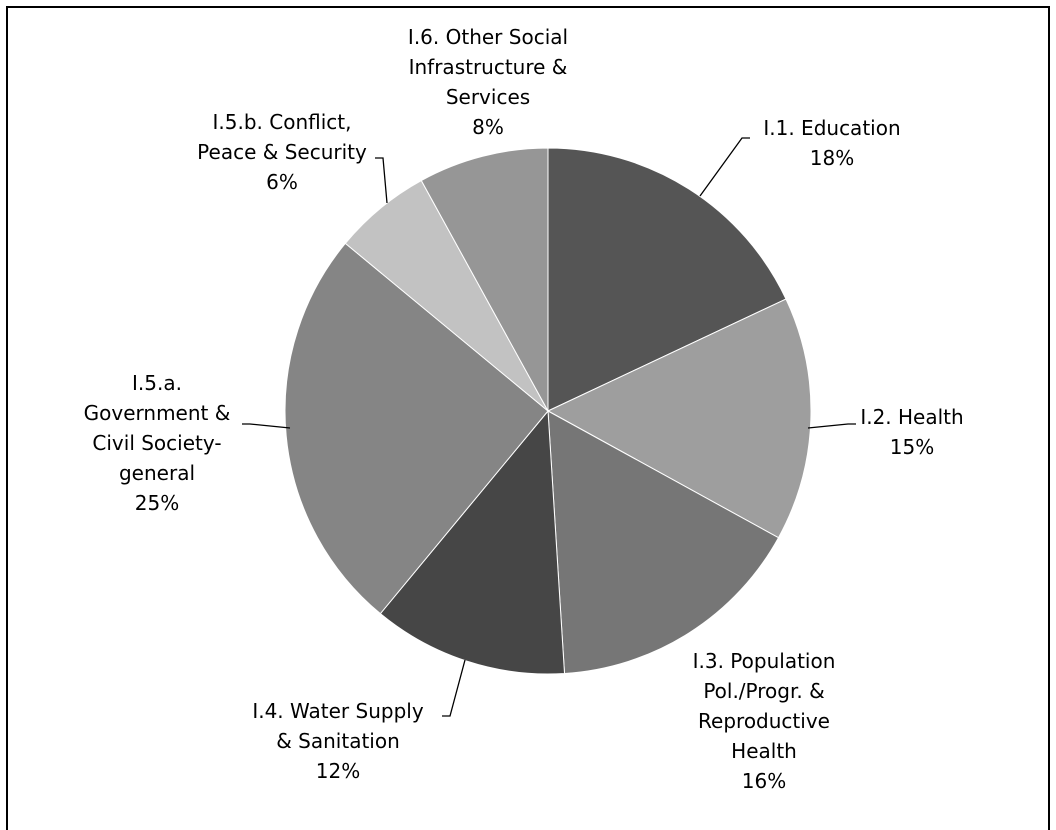  I want to click on slice-label-1: I.1. Education 18%, so click(831, 143).